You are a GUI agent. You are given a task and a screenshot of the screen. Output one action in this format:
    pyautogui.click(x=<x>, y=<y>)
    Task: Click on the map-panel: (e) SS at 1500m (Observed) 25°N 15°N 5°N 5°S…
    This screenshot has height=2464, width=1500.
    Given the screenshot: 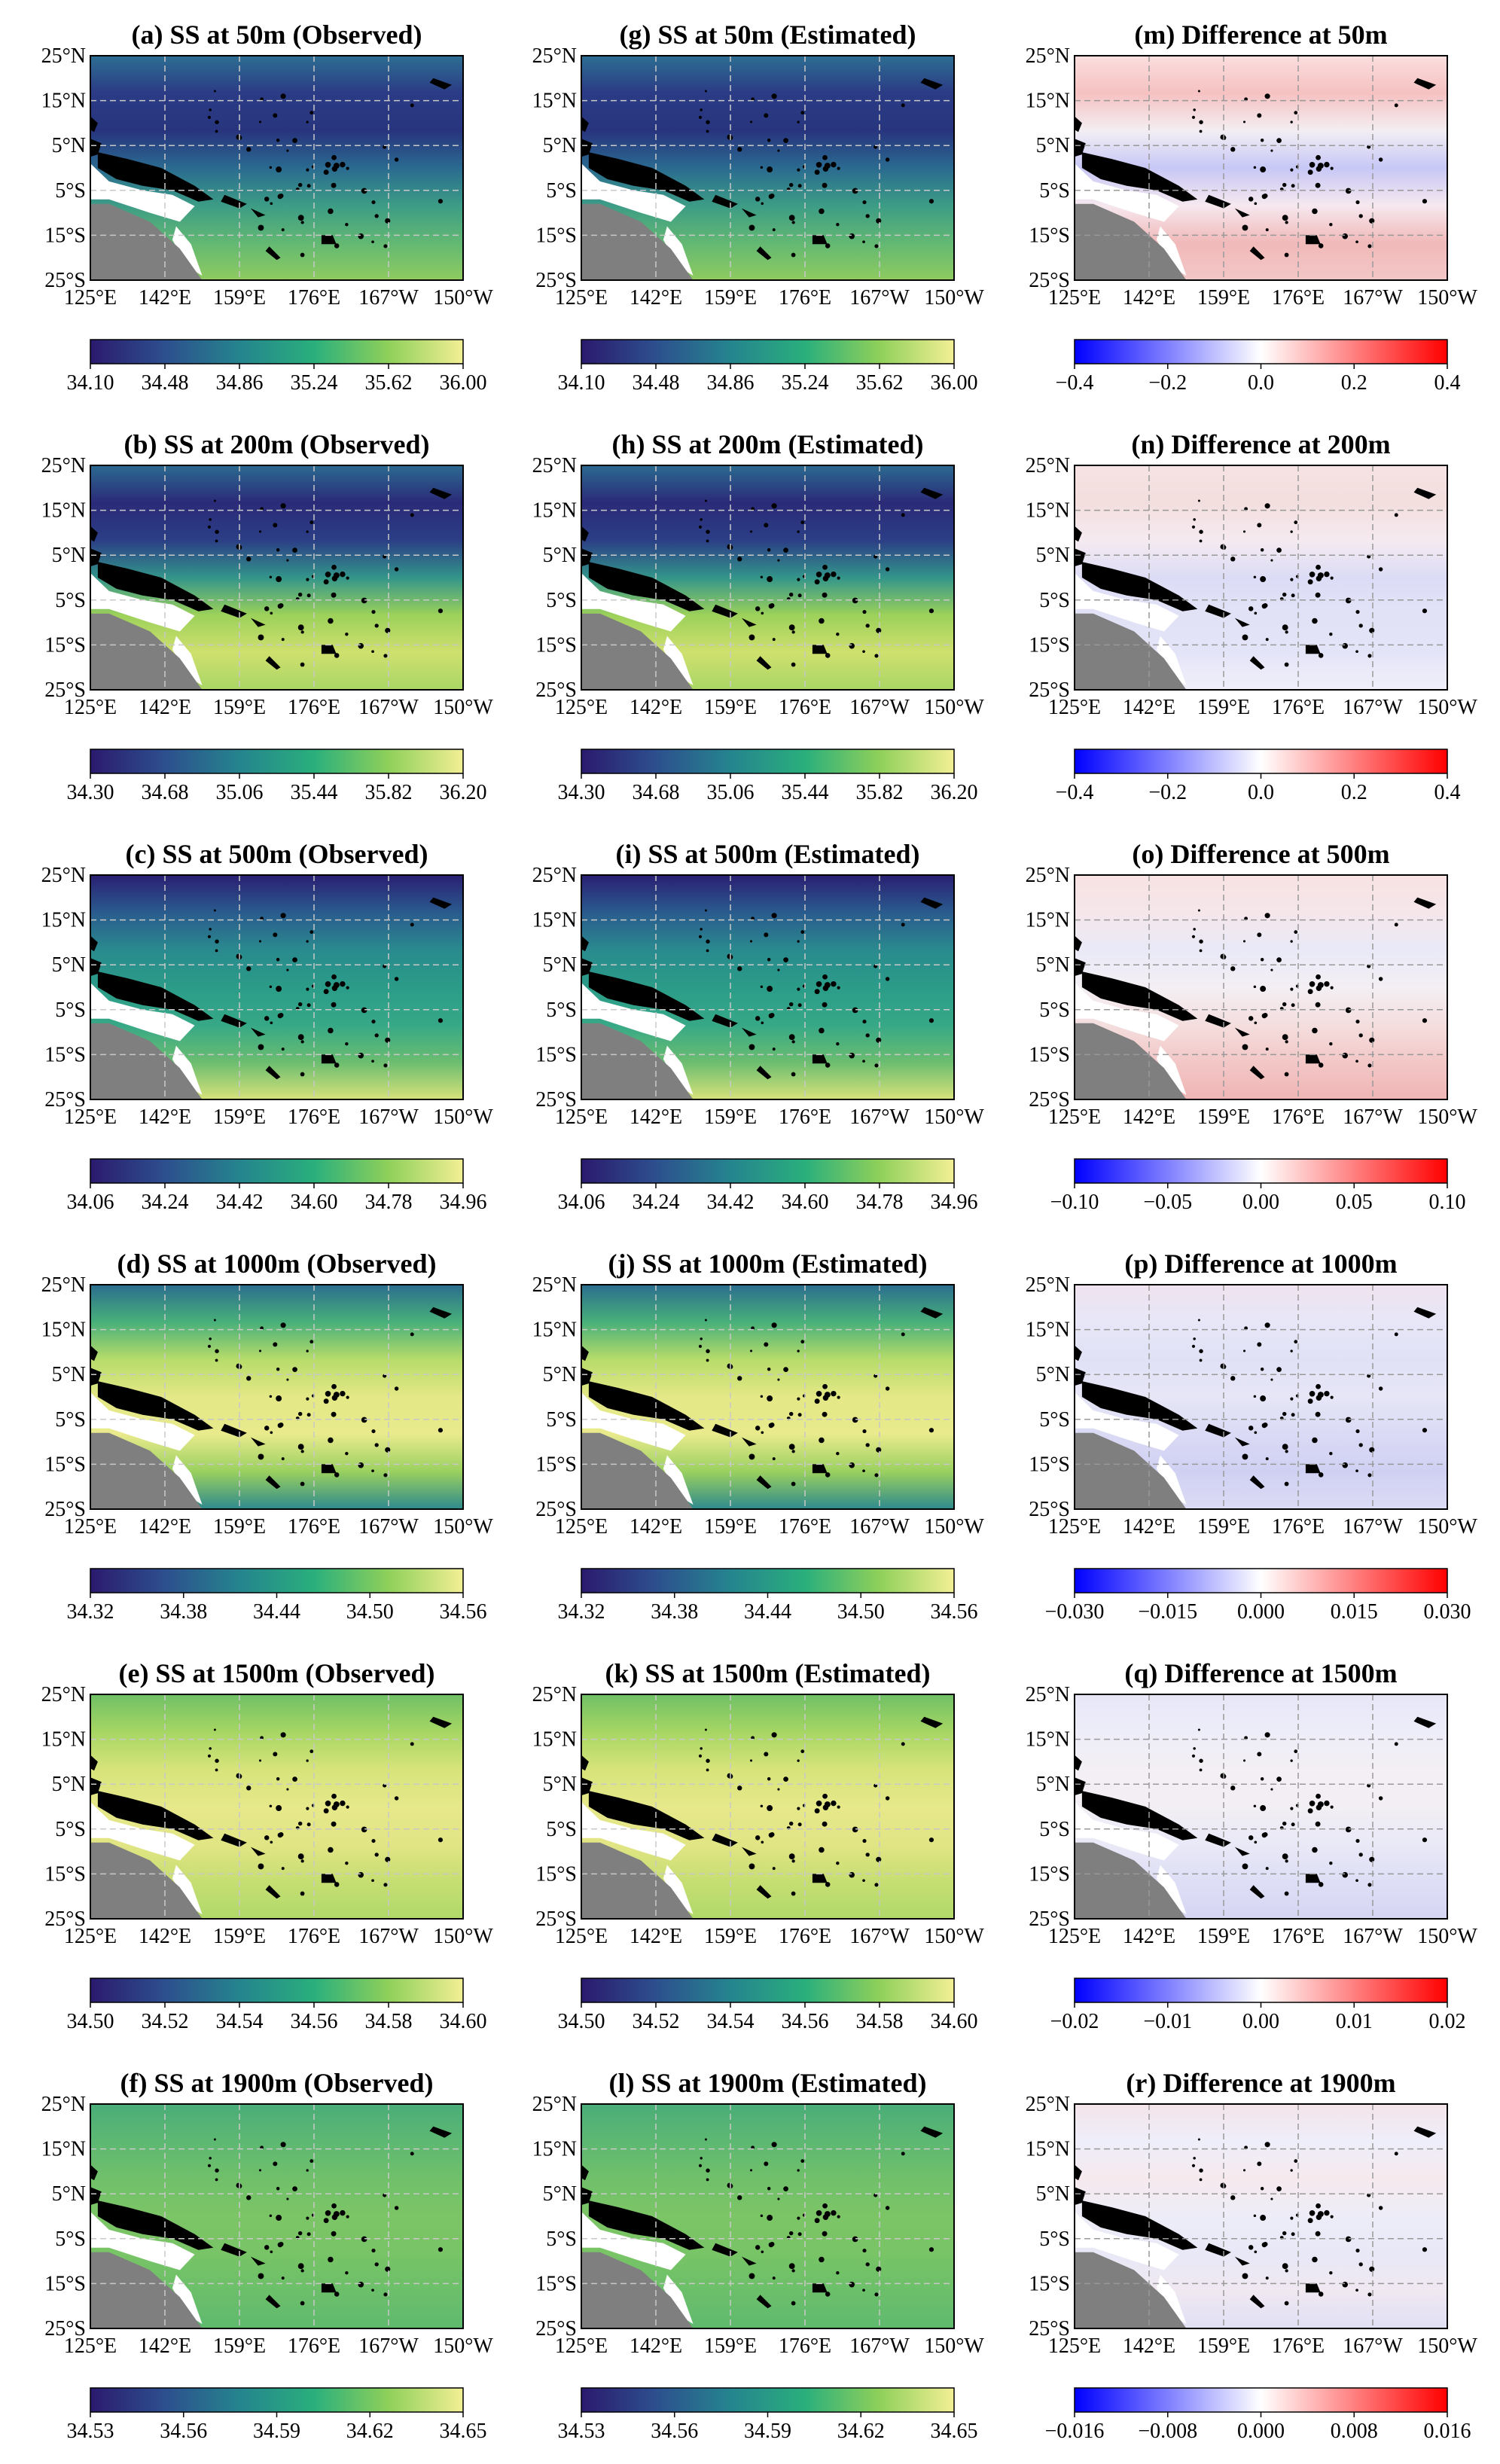 What is the action you would take?
    pyautogui.click(x=267, y=1845)
    